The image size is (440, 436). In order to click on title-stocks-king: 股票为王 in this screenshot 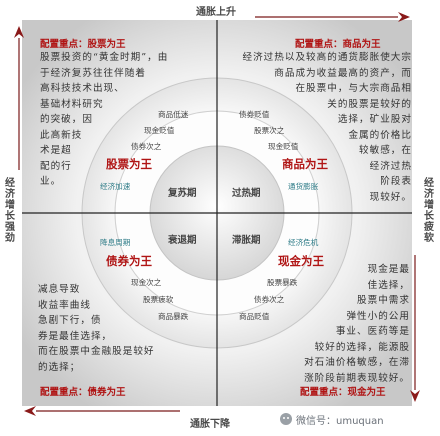, I will do `click(129, 164)`.